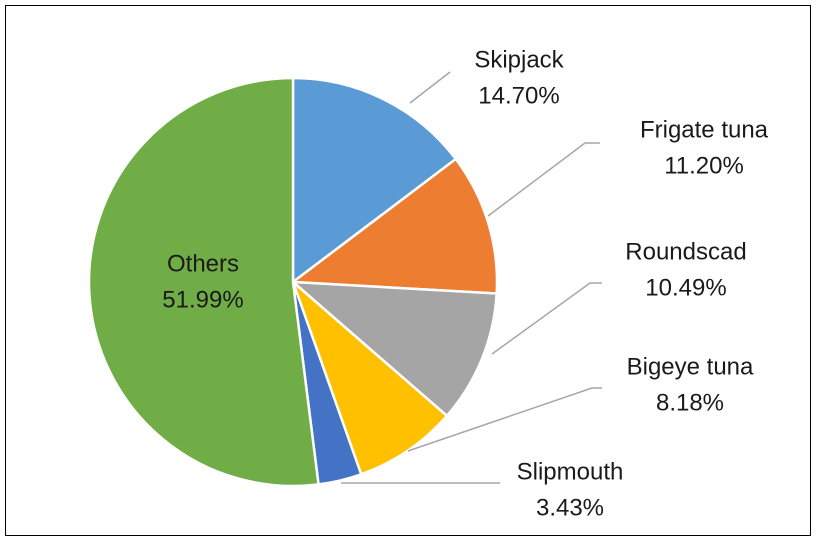 The image size is (817, 541). Describe the element at coordinates (518, 96) in the screenshot. I see `slice-value-label-skipjack: 14.70%` at that location.